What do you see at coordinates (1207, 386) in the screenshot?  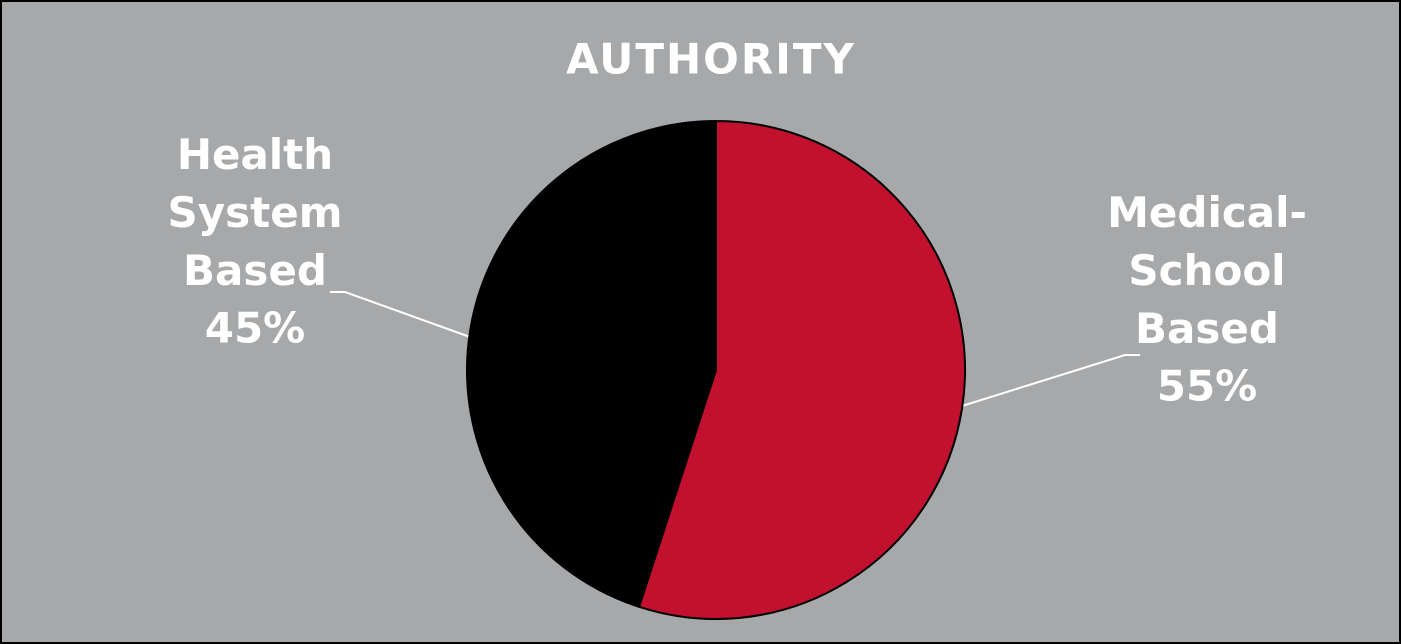 I see `value-label: 55%` at bounding box center [1207, 386].